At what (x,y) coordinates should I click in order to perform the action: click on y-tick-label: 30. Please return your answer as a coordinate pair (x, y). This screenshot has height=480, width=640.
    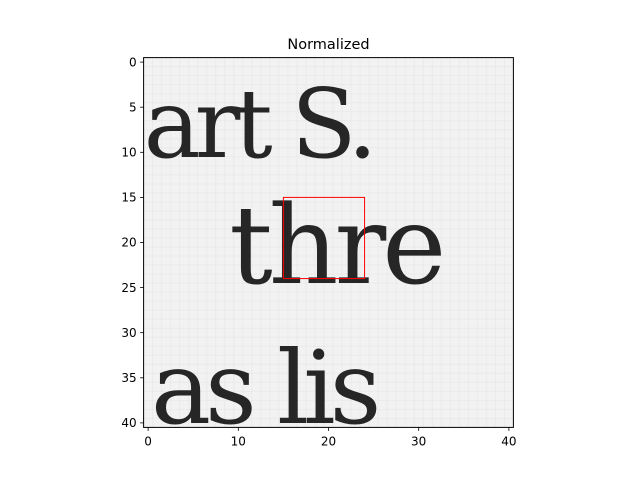
    Looking at the image, I should click on (128, 333).